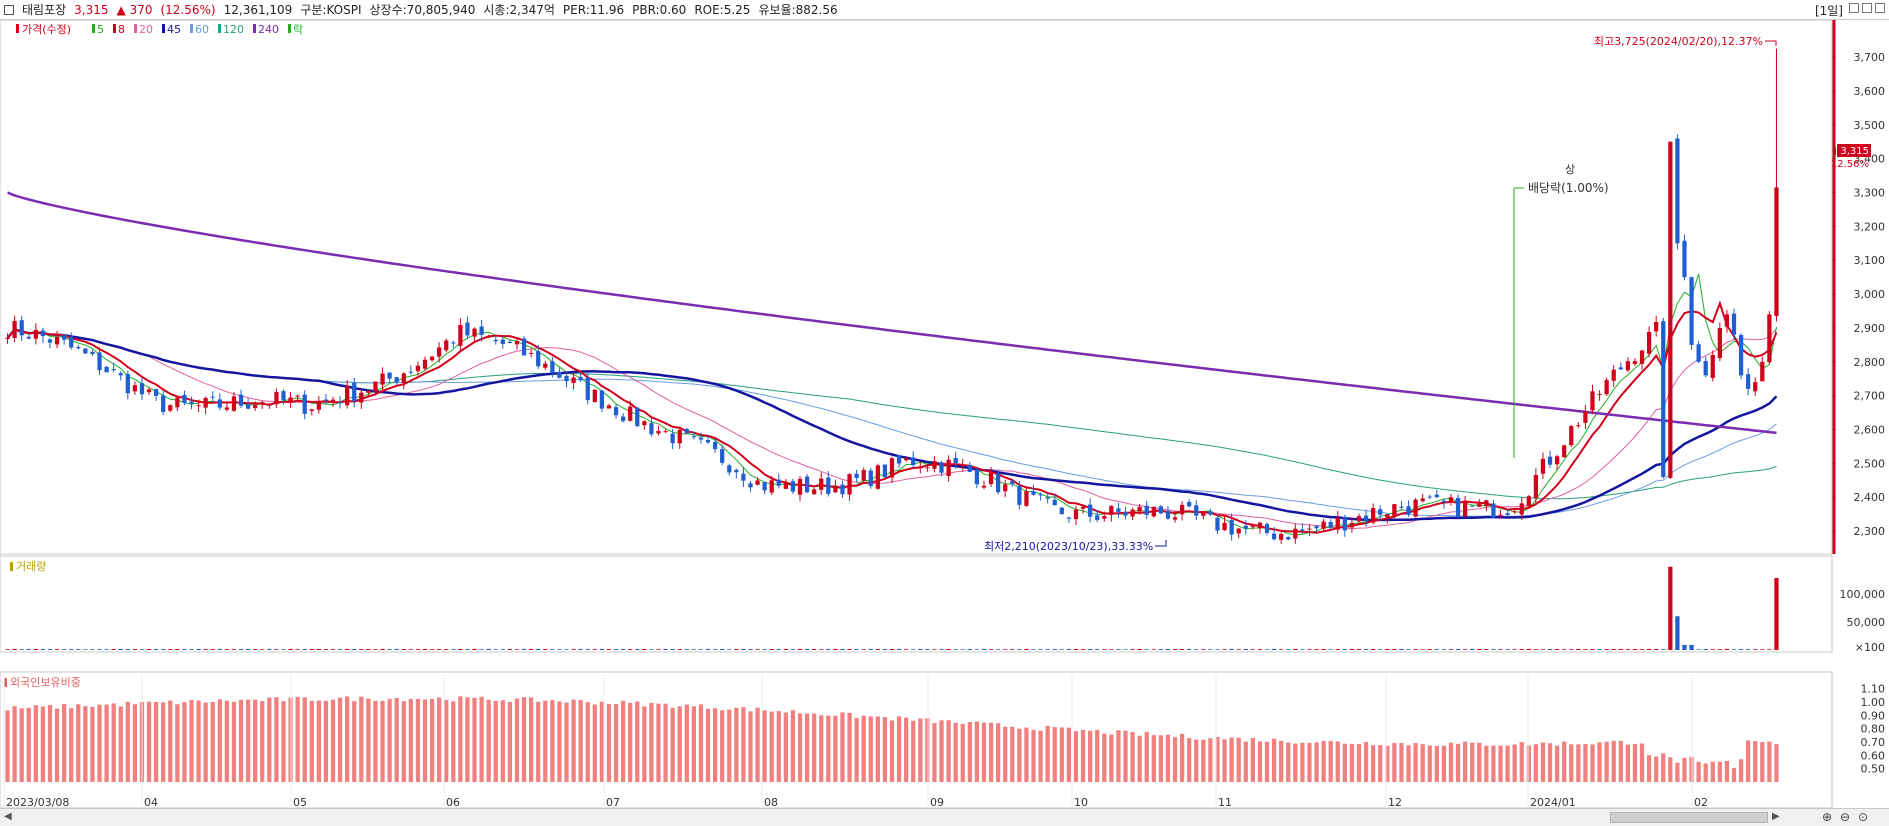  Describe the element at coordinates (37, 802) in the screenshot. I see `x-tick-label: 2023/03/08` at that location.